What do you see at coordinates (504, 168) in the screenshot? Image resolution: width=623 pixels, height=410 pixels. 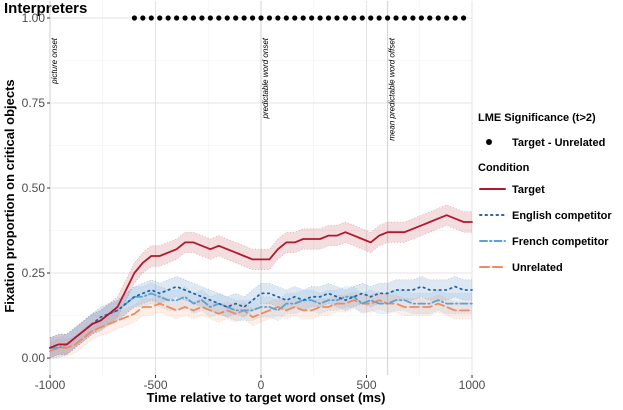 I see `legend-condition-title: Condition` at bounding box center [504, 168].